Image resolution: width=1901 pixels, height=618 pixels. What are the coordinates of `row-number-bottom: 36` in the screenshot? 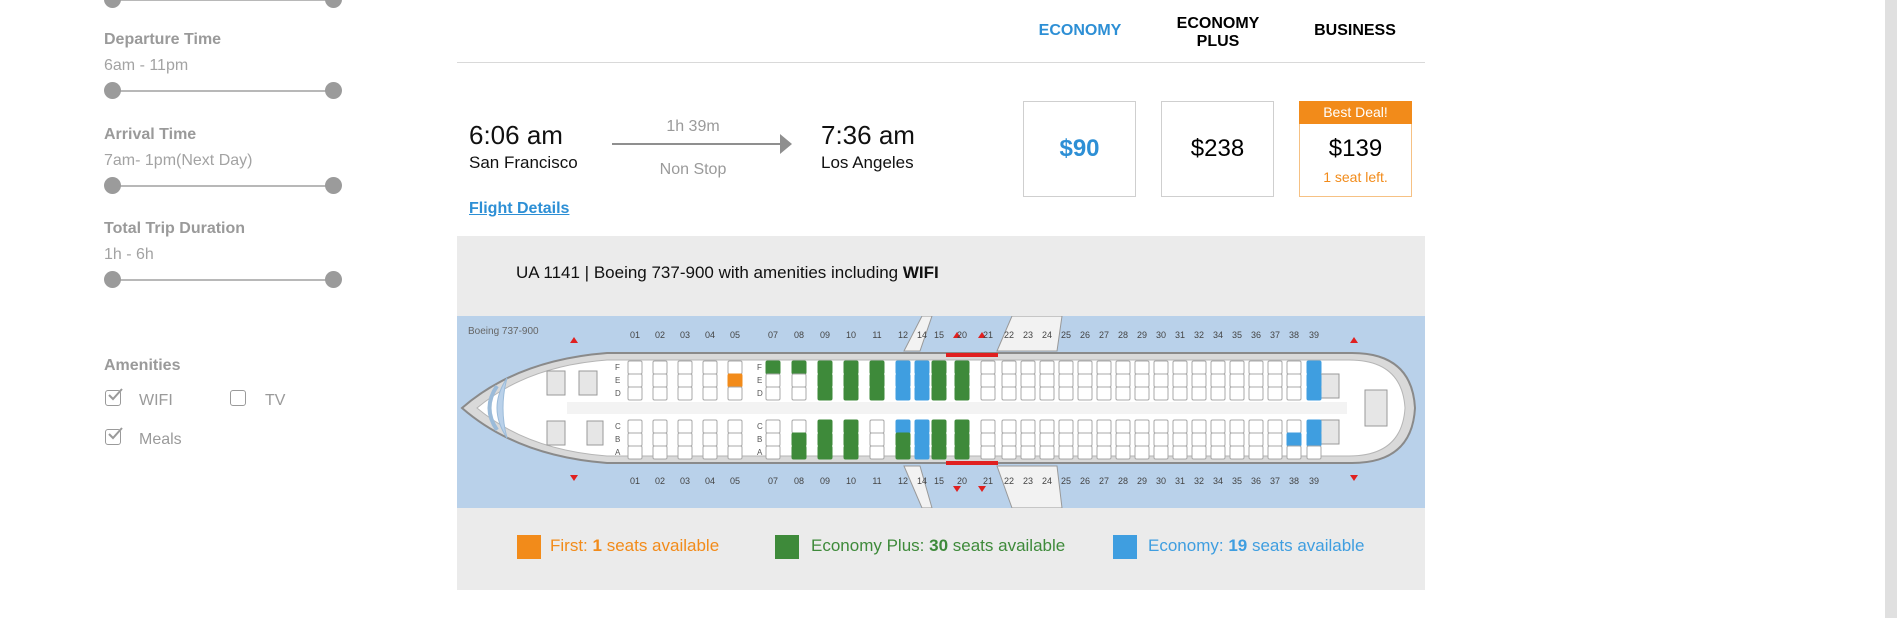 It's located at (1256, 481).